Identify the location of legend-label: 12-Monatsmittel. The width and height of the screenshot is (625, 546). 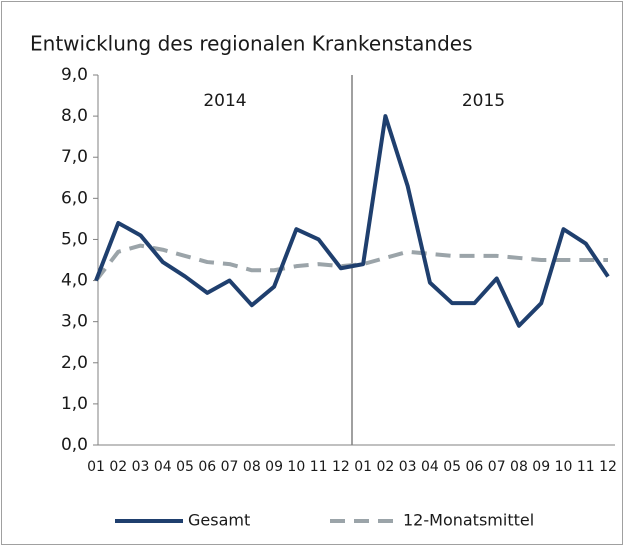
(468, 520).